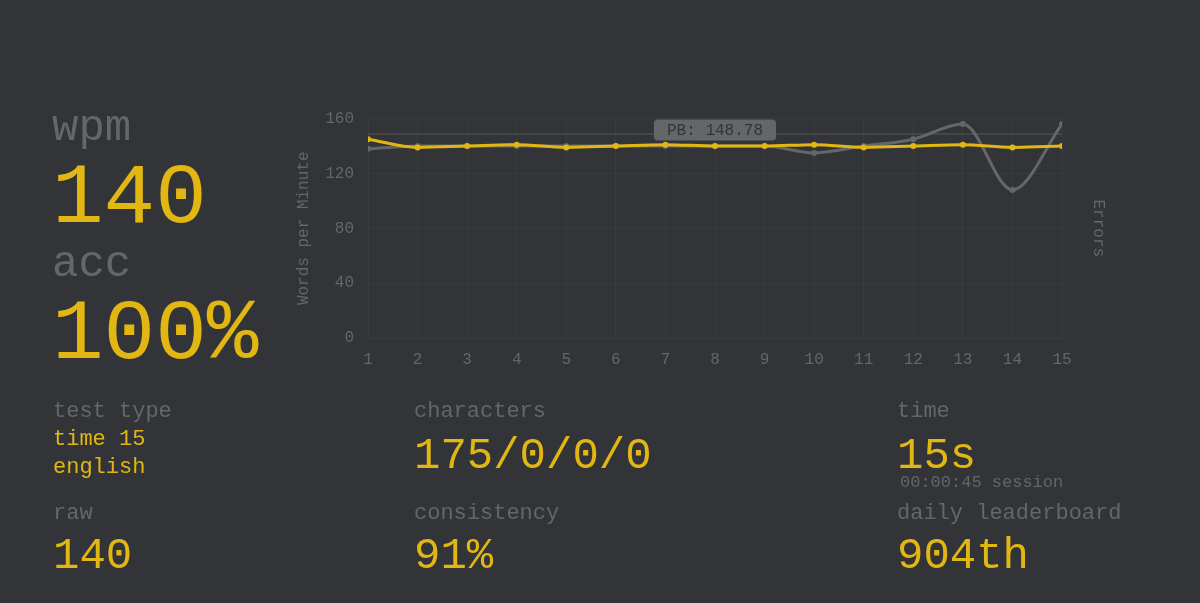  What do you see at coordinates (964, 556) in the screenshot?
I see `text: 904th` at bounding box center [964, 556].